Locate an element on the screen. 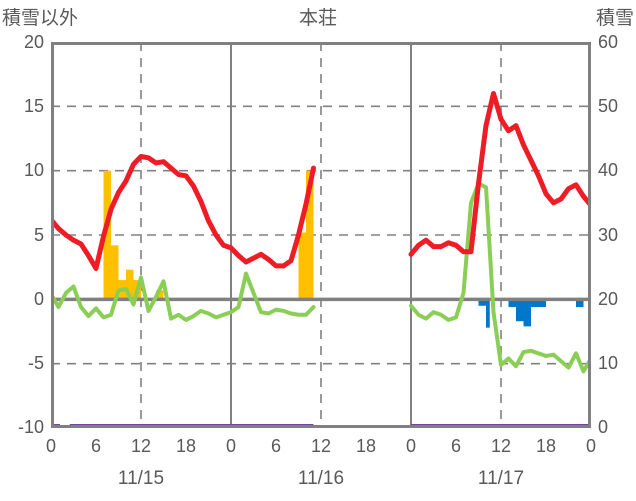  y-tick-left-4: 0 is located at coordinates (38, 299).